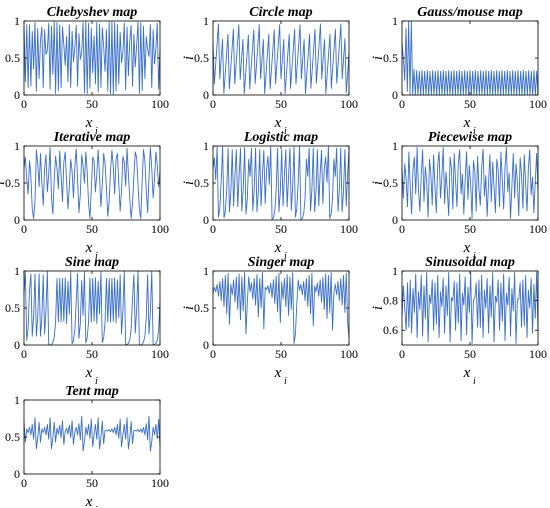 Image resolution: width=550 pixels, height=508 pixels. I want to click on y-tick-label: 0.8, so click(390, 301).